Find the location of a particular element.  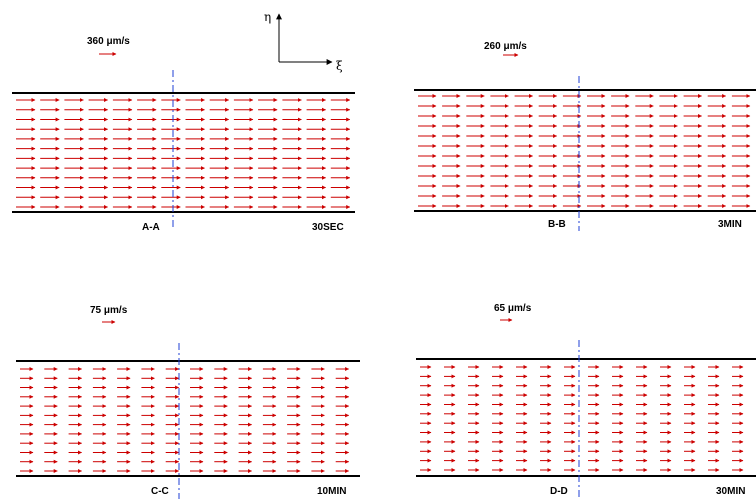

coordinate-axes: η ξ is located at coordinates (303, 41).